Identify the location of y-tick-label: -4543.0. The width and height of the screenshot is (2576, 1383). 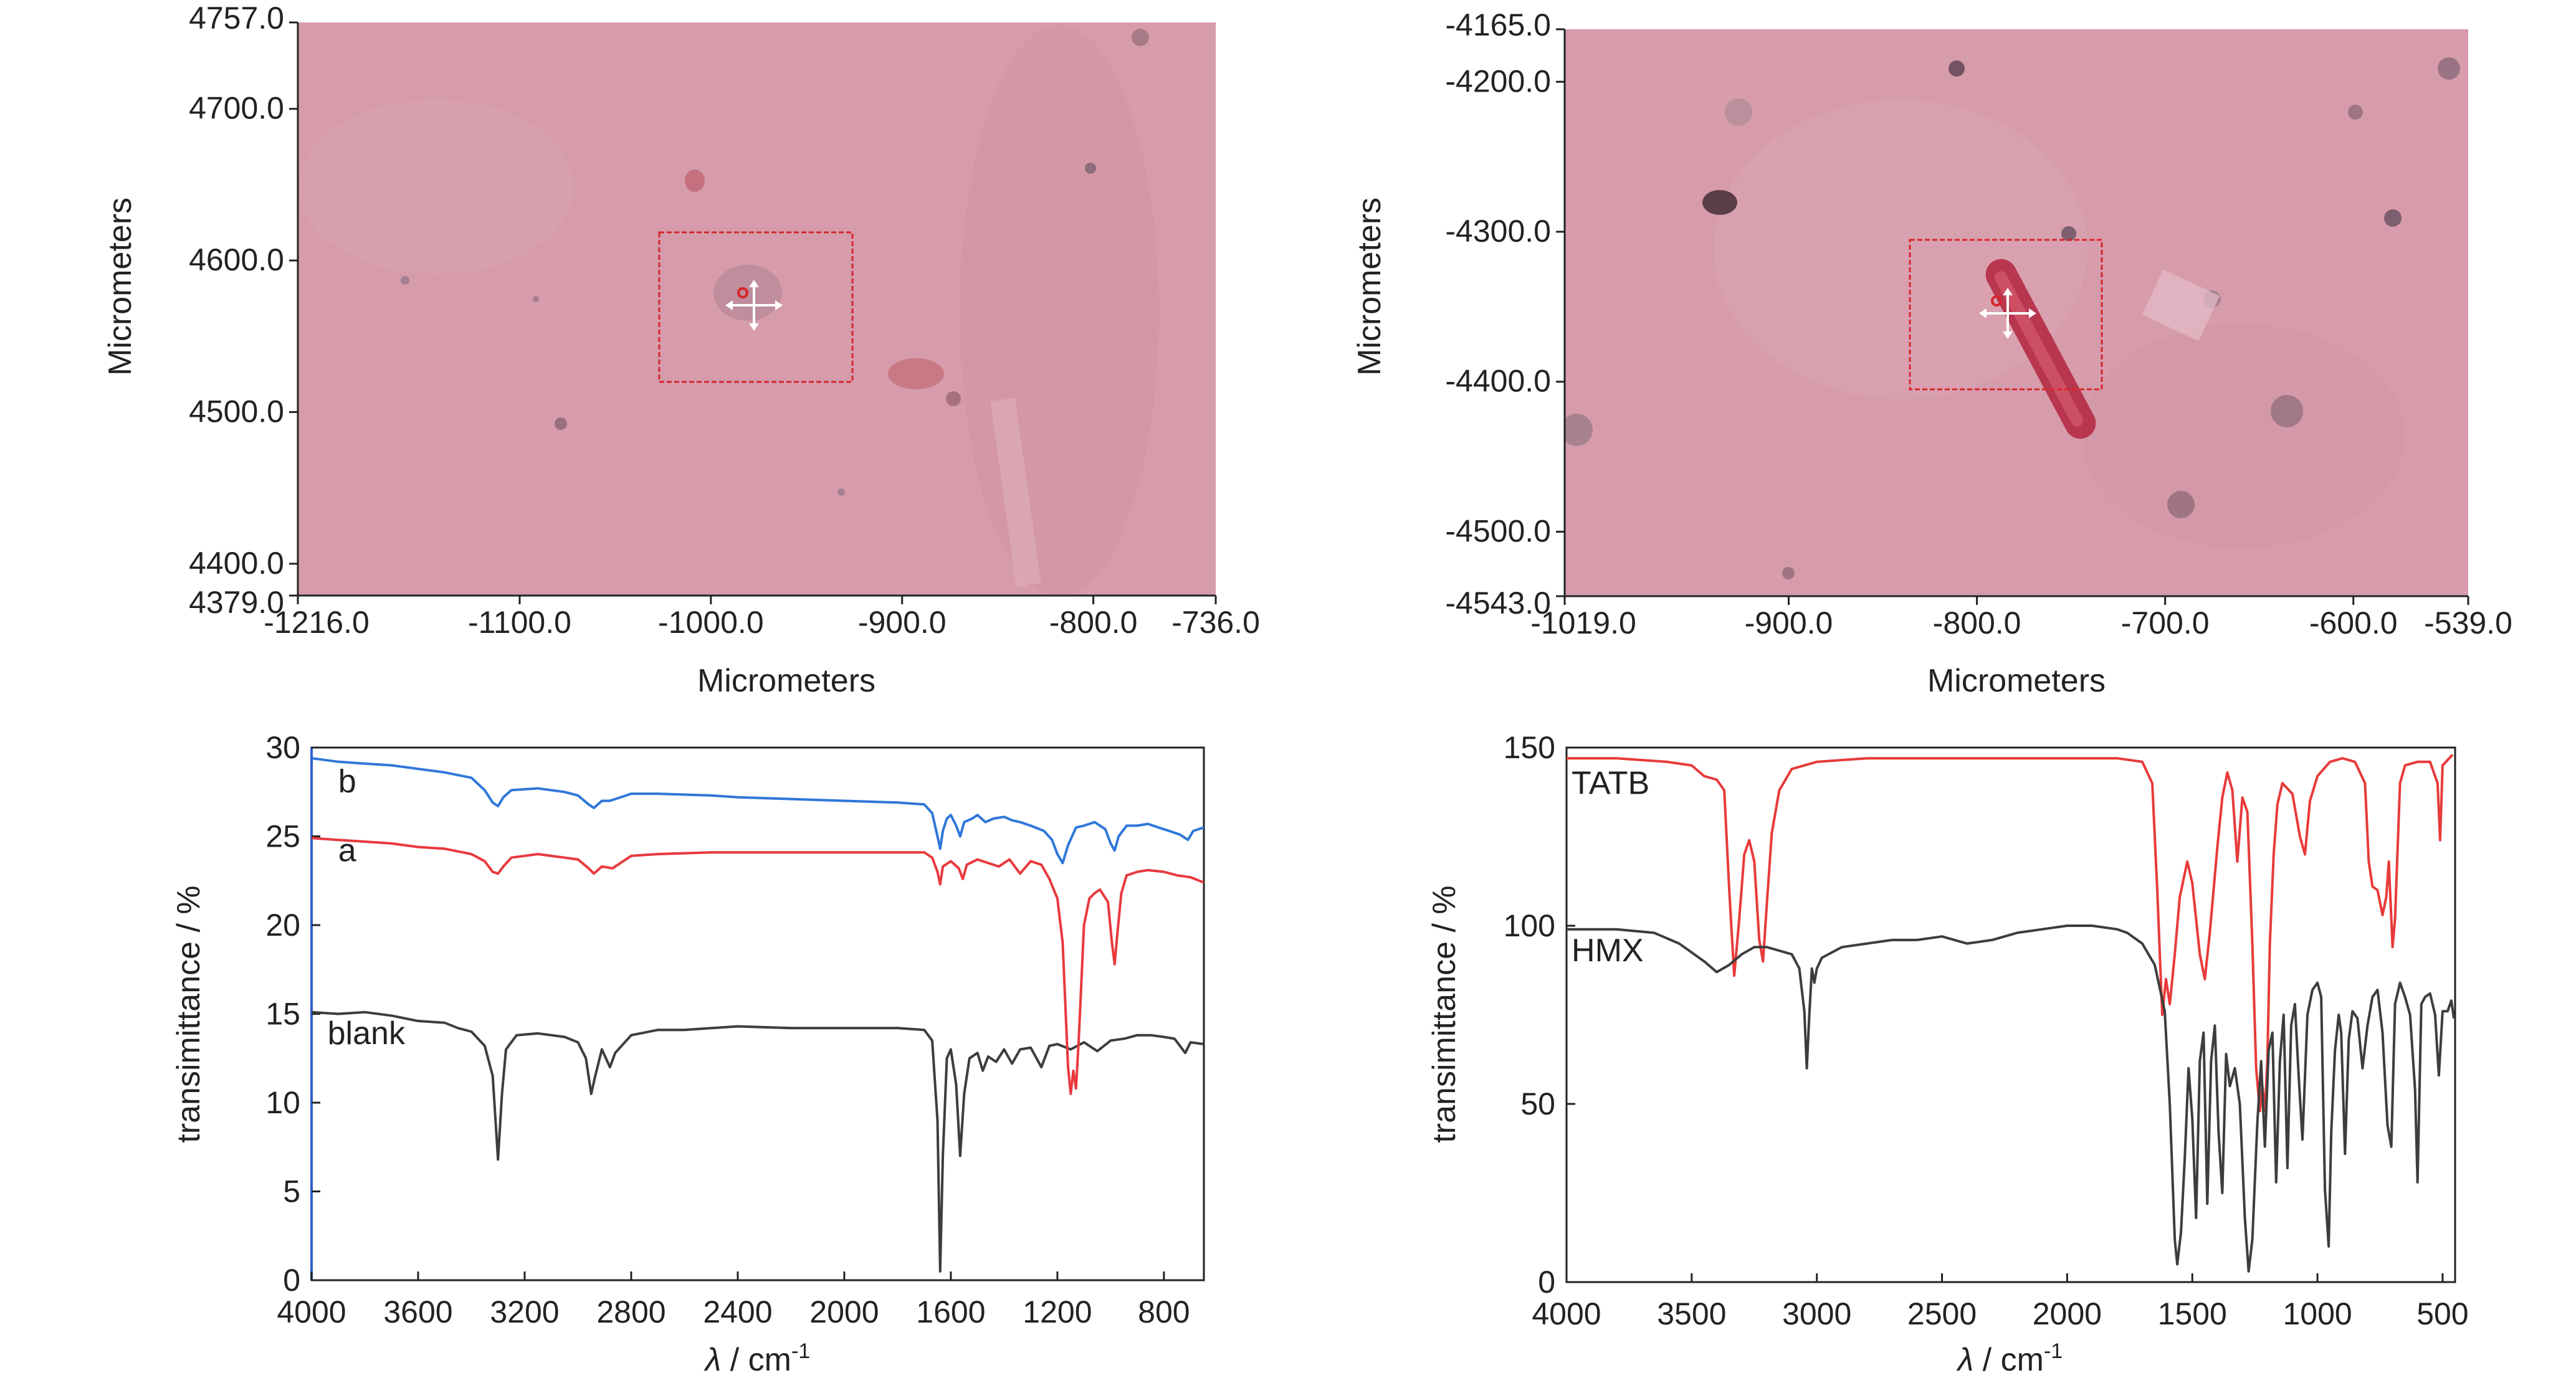
(1498, 603).